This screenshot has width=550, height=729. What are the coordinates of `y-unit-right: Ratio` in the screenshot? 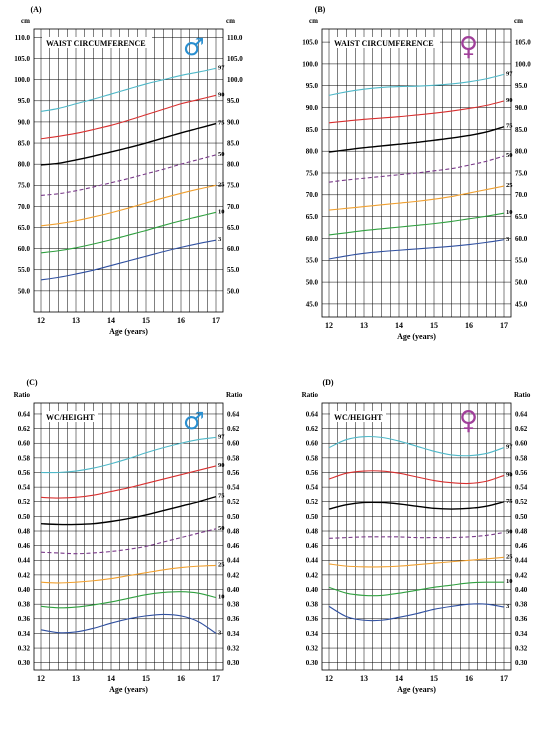 It's located at (234, 395).